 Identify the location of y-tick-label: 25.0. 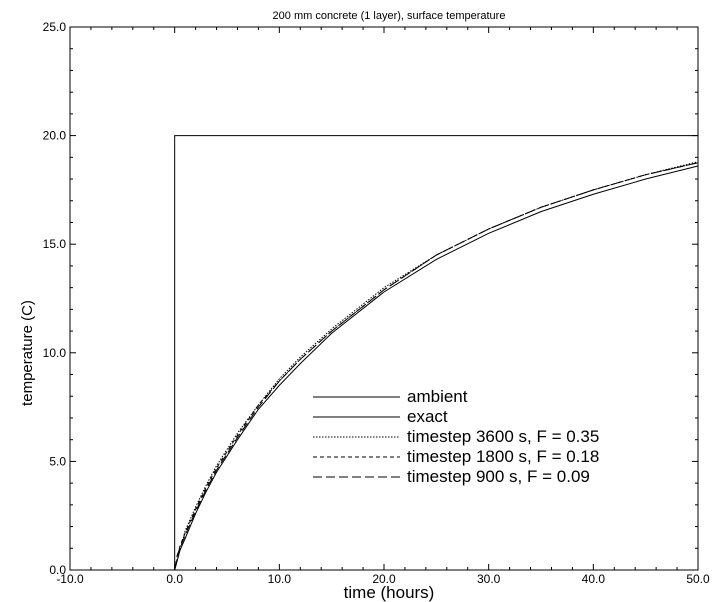
(55, 27).